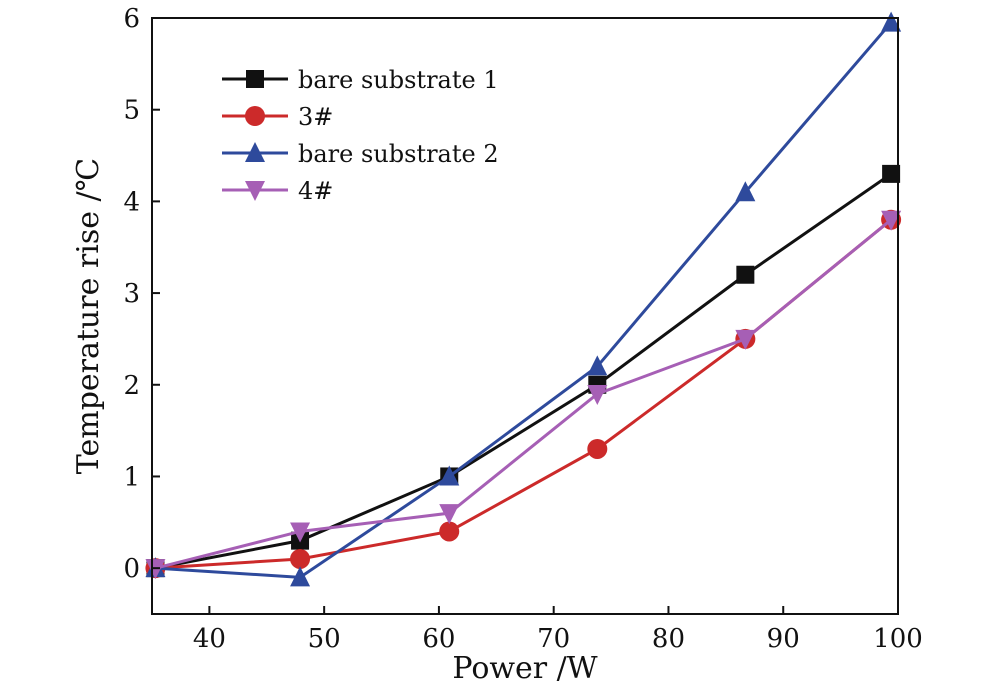  I want to click on x-tick-label: 70, so click(553, 639).